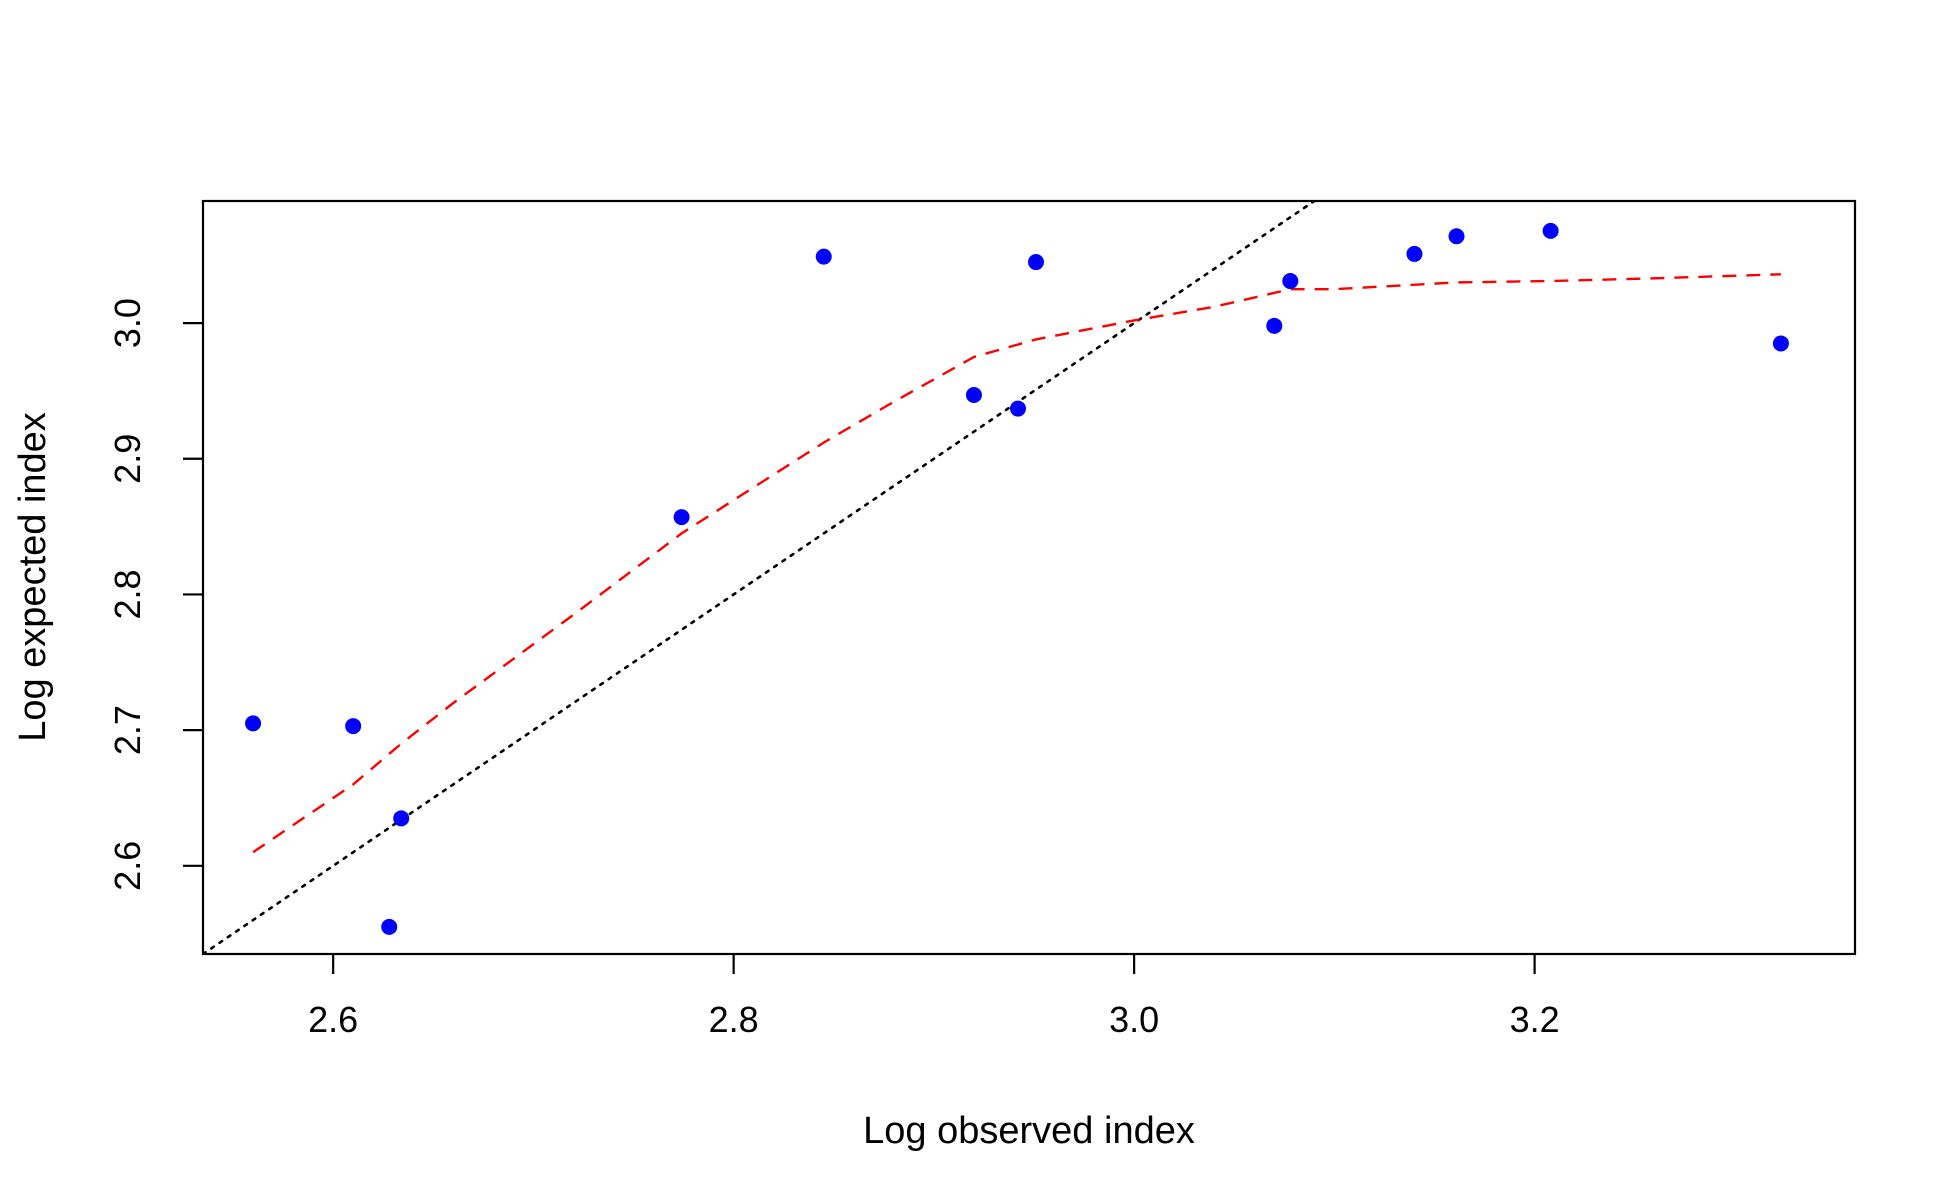 This screenshot has height=1200, width=1950. What do you see at coordinates (127, 323) in the screenshot?
I see `y-tick-label: 3.0` at bounding box center [127, 323].